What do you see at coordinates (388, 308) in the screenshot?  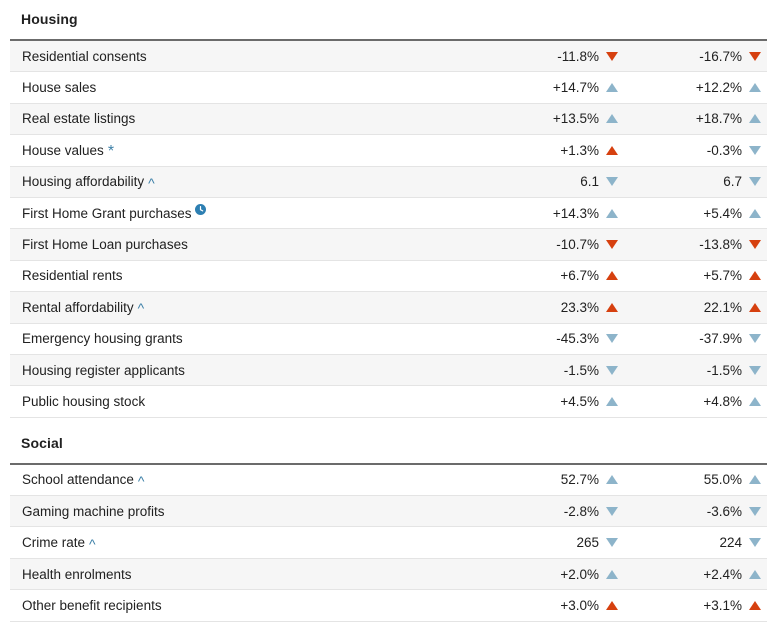 I see `table-row: Rental affordability ^ 23.3% 22.1%` at bounding box center [388, 308].